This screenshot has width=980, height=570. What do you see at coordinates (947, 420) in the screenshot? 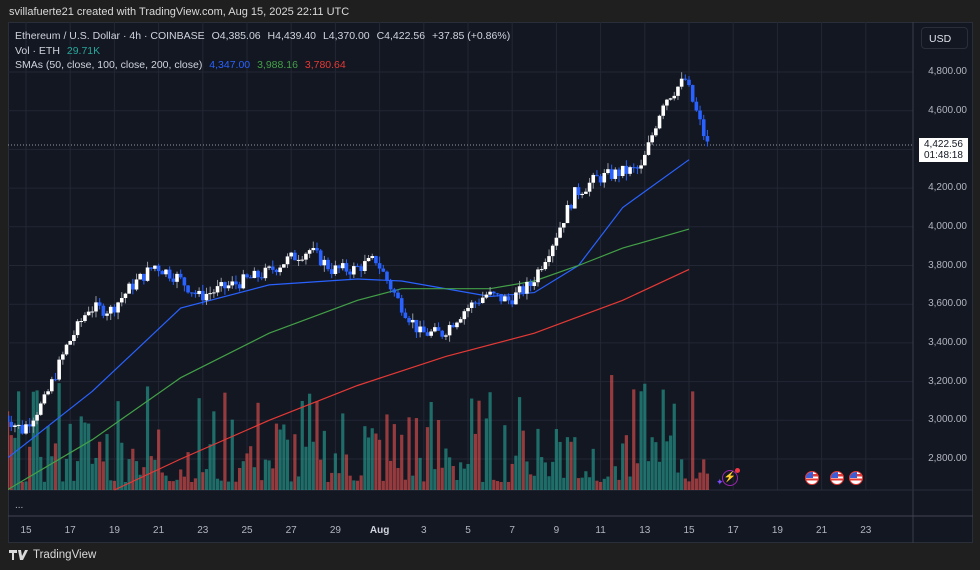
I see `price-tick-label: 3,000.00` at bounding box center [947, 420].